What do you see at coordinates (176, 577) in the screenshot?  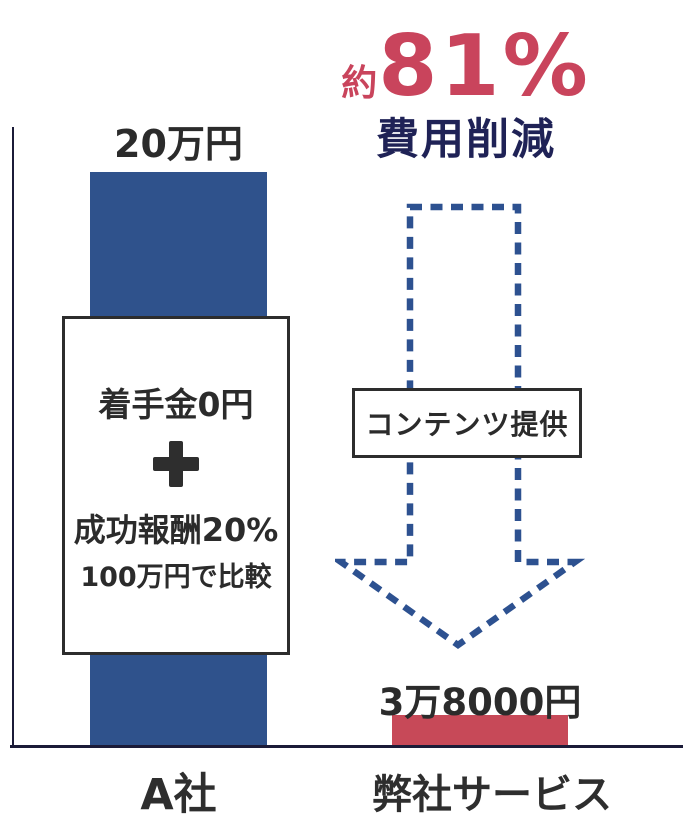 I see `comparison-note-text: 100万円で比較` at bounding box center [176, 577].